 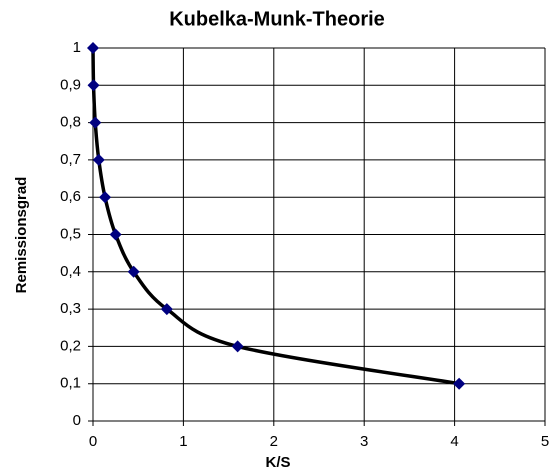 What do you see at coordinates (277, 19) in the screenshot?
I see `chart-title: Kubelka-Munk-Theorie` at bounding box center [277, 19].